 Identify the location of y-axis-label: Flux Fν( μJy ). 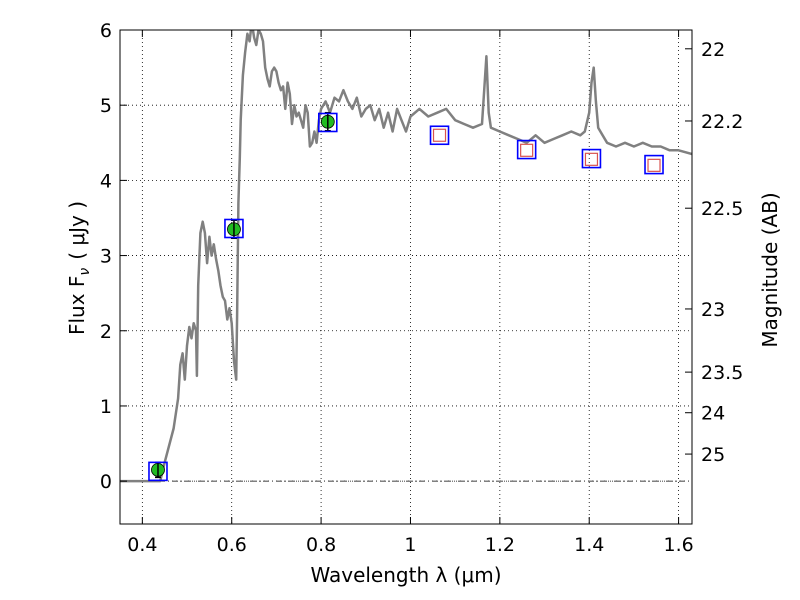
(79, 268).